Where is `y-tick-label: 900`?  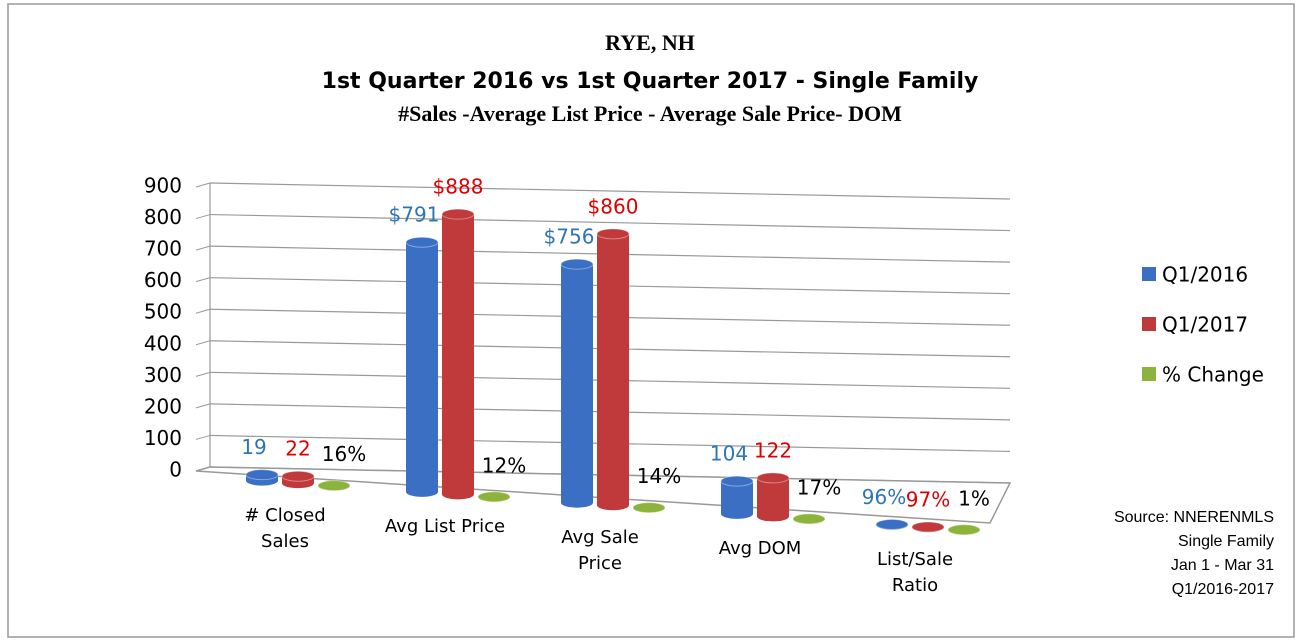
y-tick-label: 900 is located at coordinates (163, 186).